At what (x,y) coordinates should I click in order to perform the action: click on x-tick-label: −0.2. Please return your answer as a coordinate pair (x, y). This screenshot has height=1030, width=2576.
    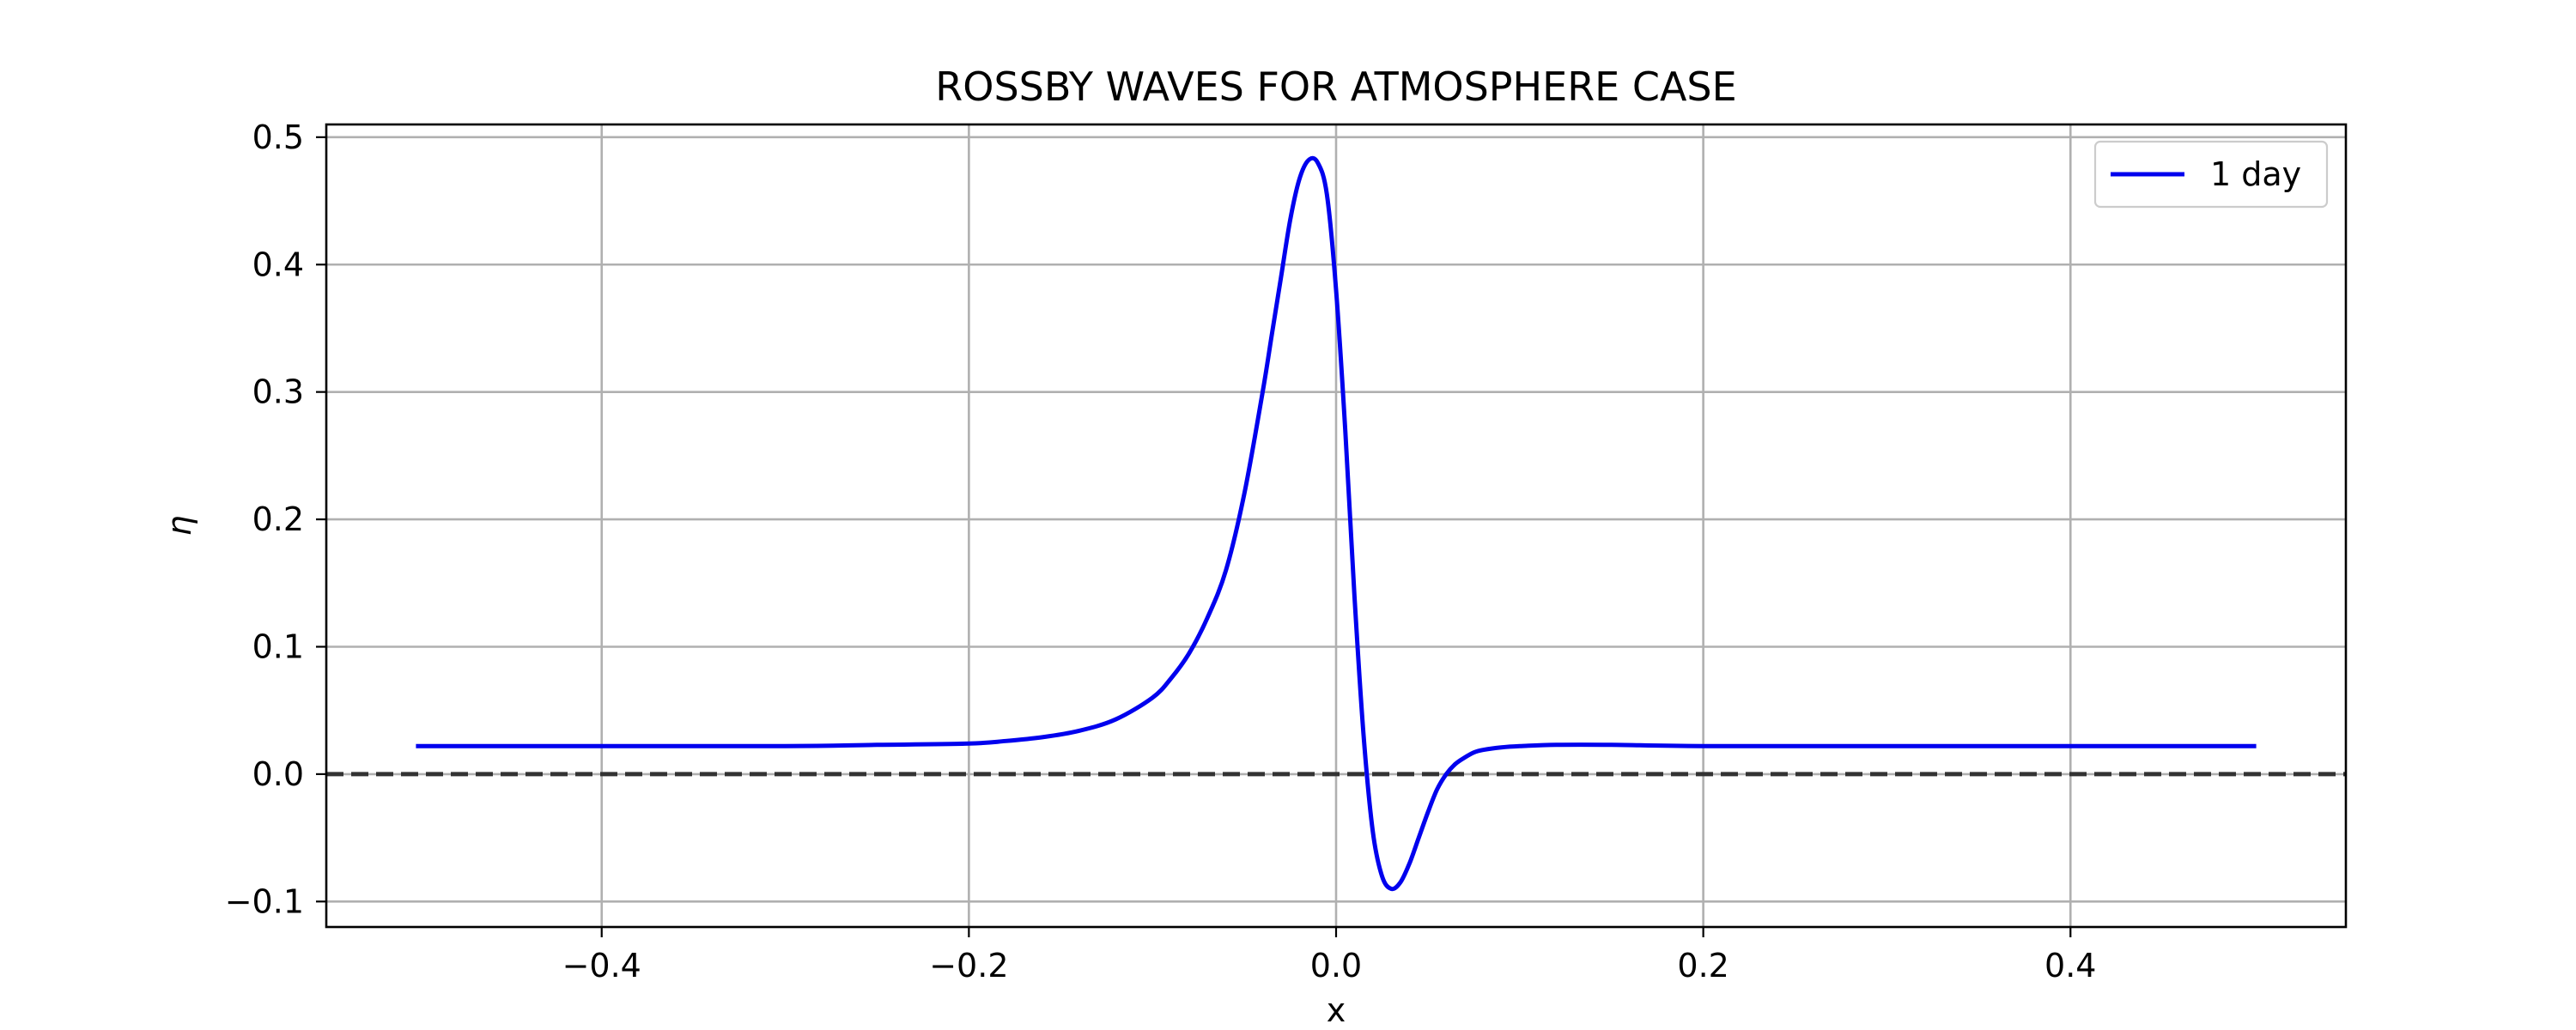
    Looking at the image, I should click on (969, 966).